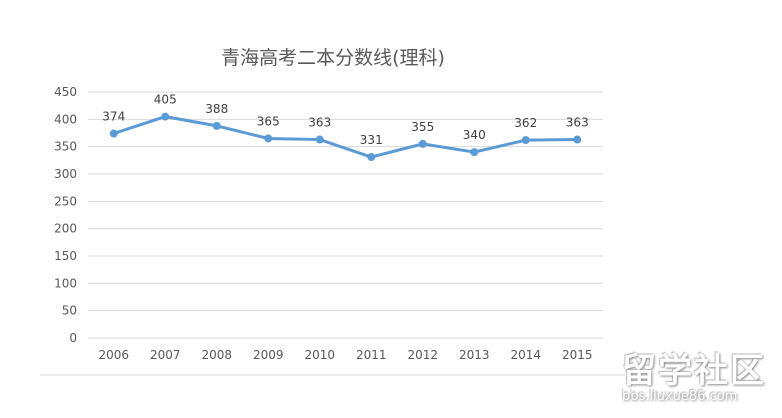  Describe the element at coordinates (268, 355) in the screenshot. I see `x-tick-label: 2009` at that location.